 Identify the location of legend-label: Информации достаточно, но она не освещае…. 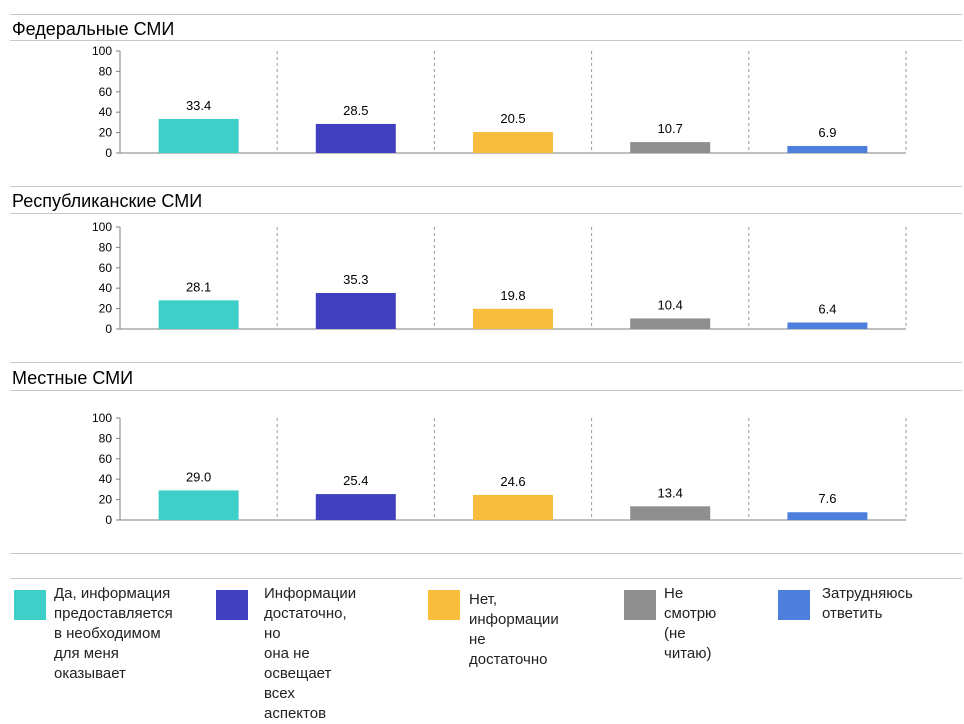
(310, 653).